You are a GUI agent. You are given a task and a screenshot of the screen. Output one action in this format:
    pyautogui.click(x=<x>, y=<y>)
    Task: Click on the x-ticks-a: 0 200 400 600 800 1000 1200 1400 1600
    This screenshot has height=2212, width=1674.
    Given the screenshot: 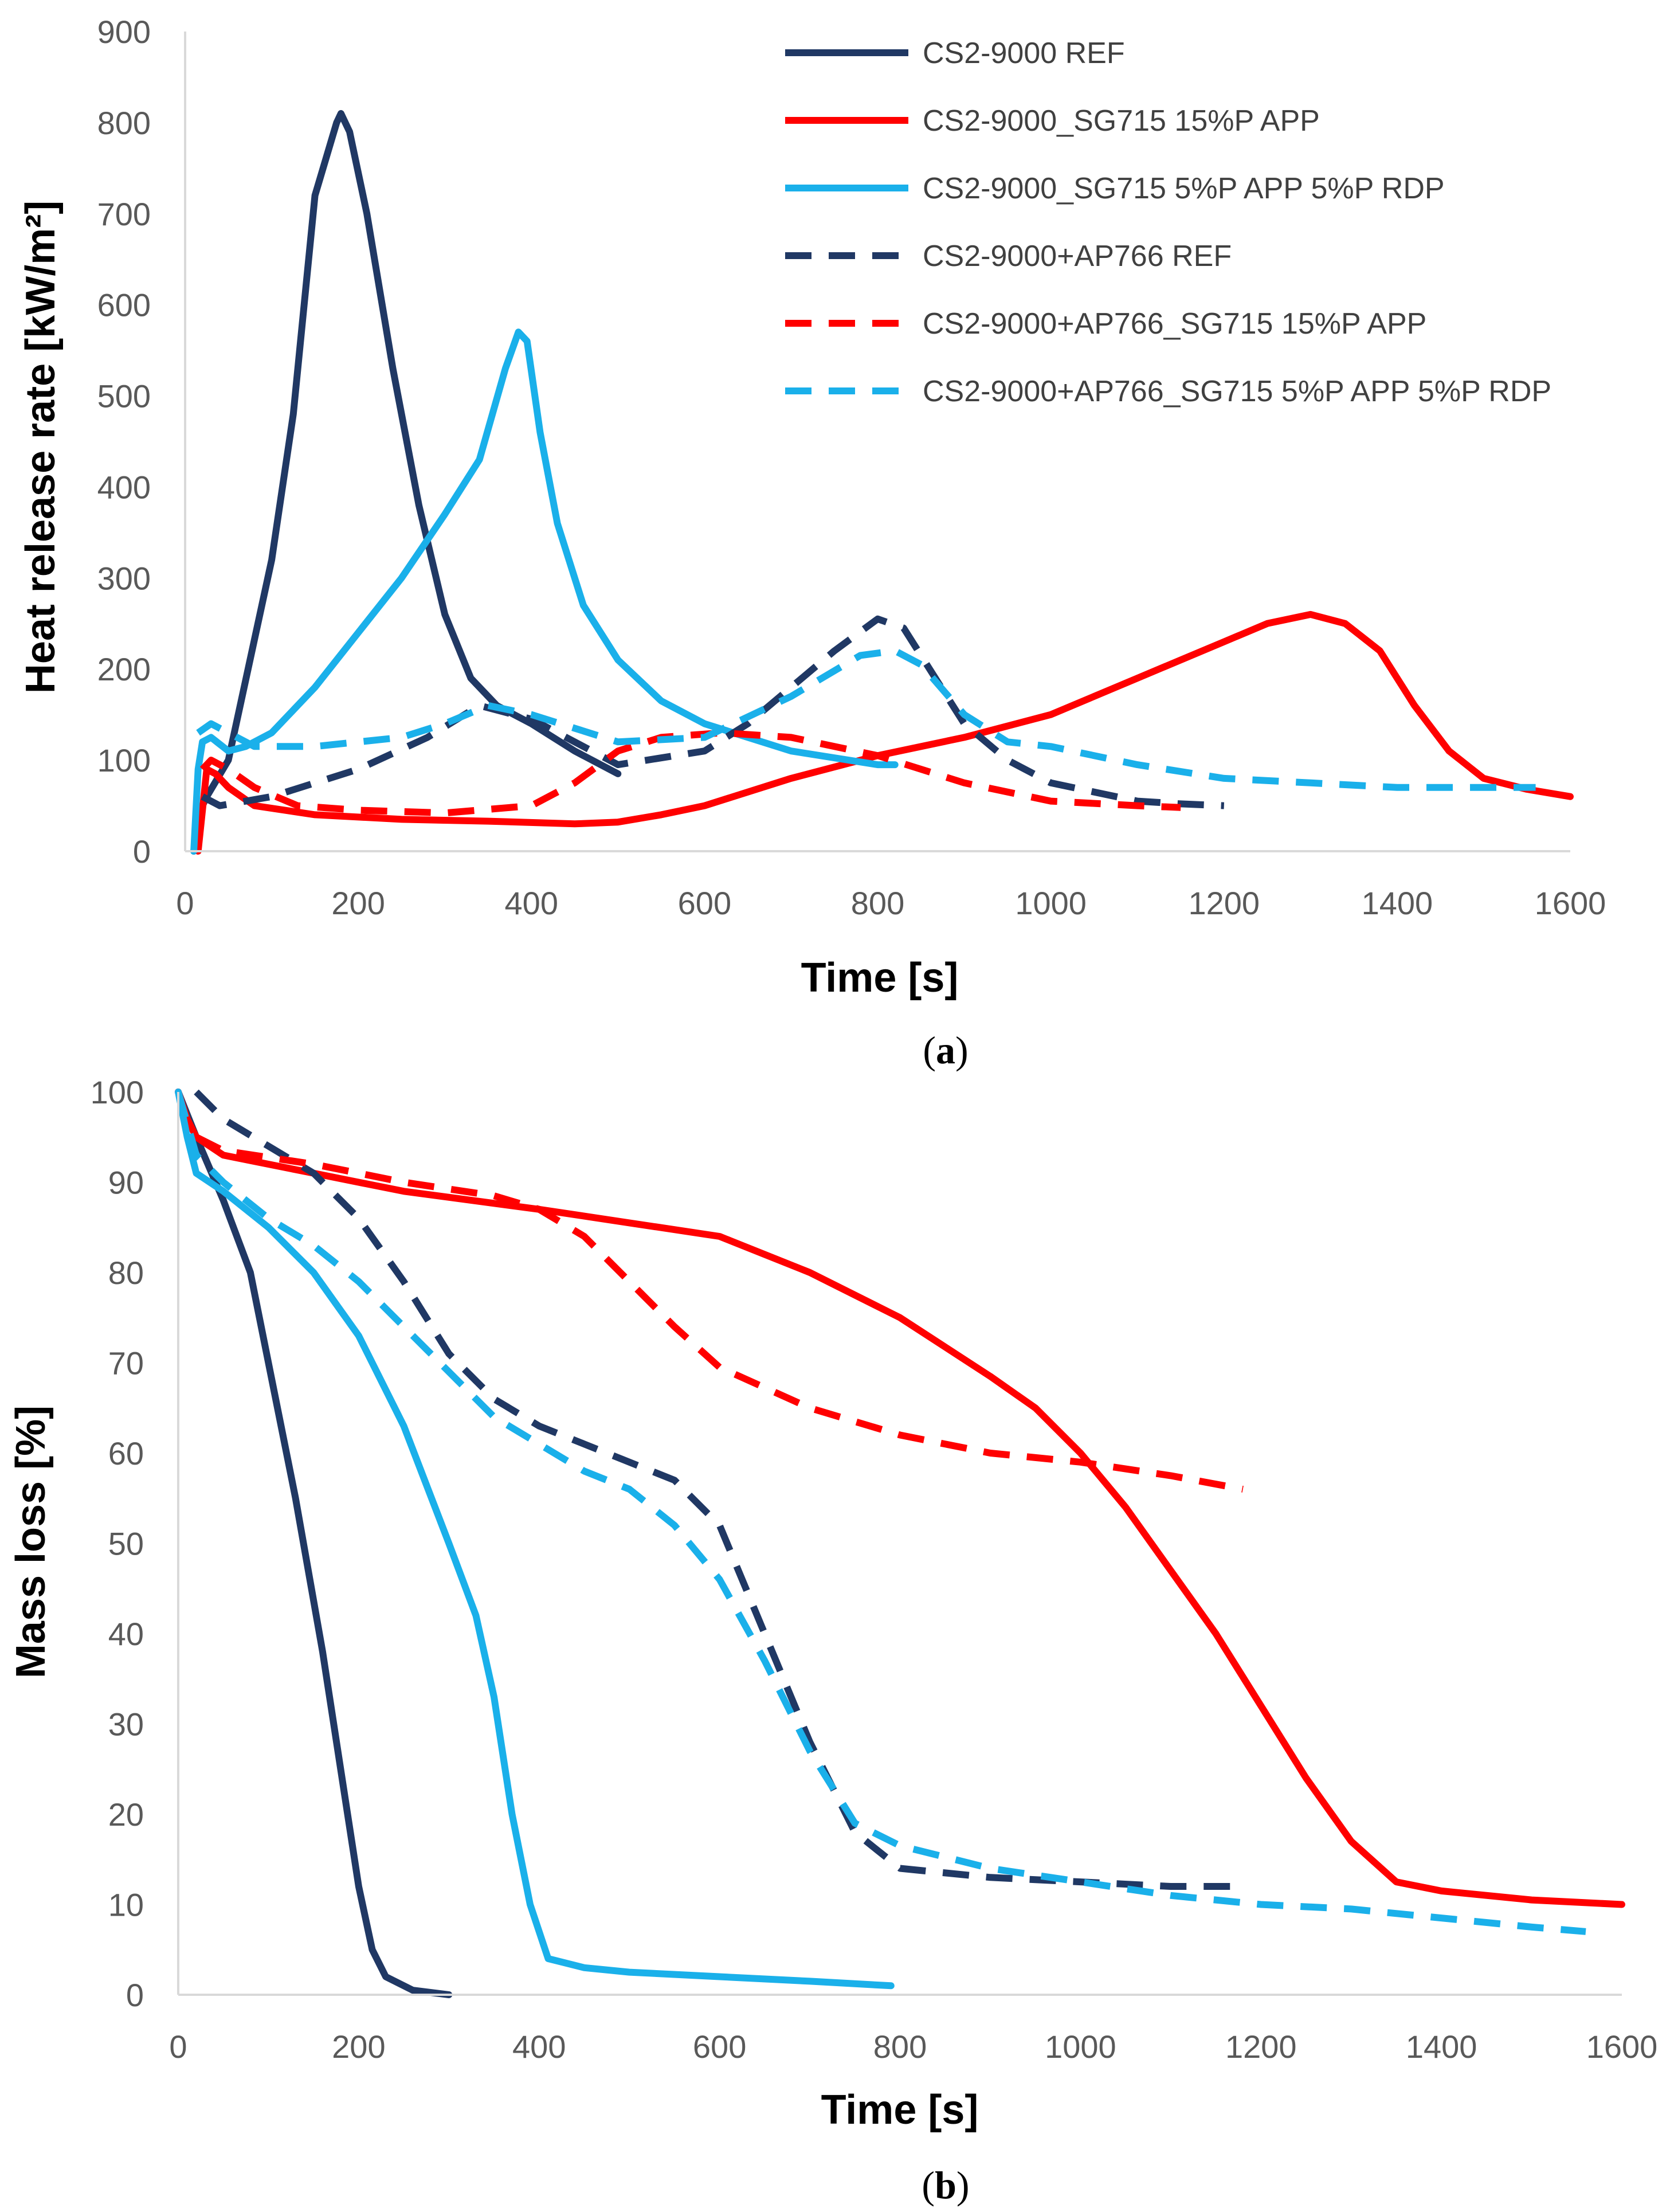 What is the action you would take?
    pyautogui.click(x=891, y=903)
    